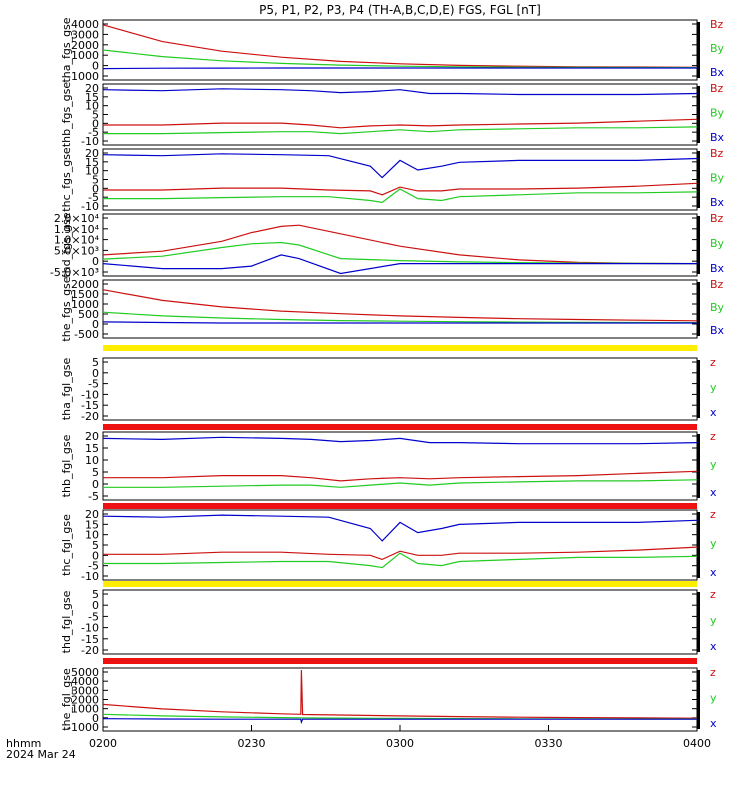 Image resolution: width=750 pixels, height=800 pixels. I want to click on ytick-label: 2.0×10⁴, so click(77, 218).